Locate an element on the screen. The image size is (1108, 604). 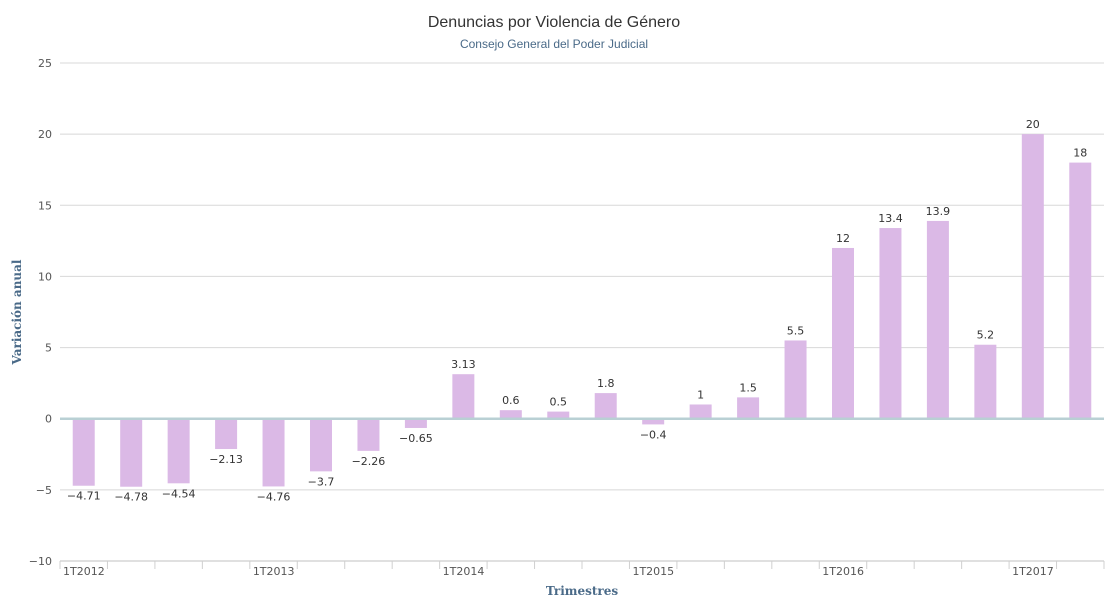
data-label: −0.4 is located at coordinates (653, 434).